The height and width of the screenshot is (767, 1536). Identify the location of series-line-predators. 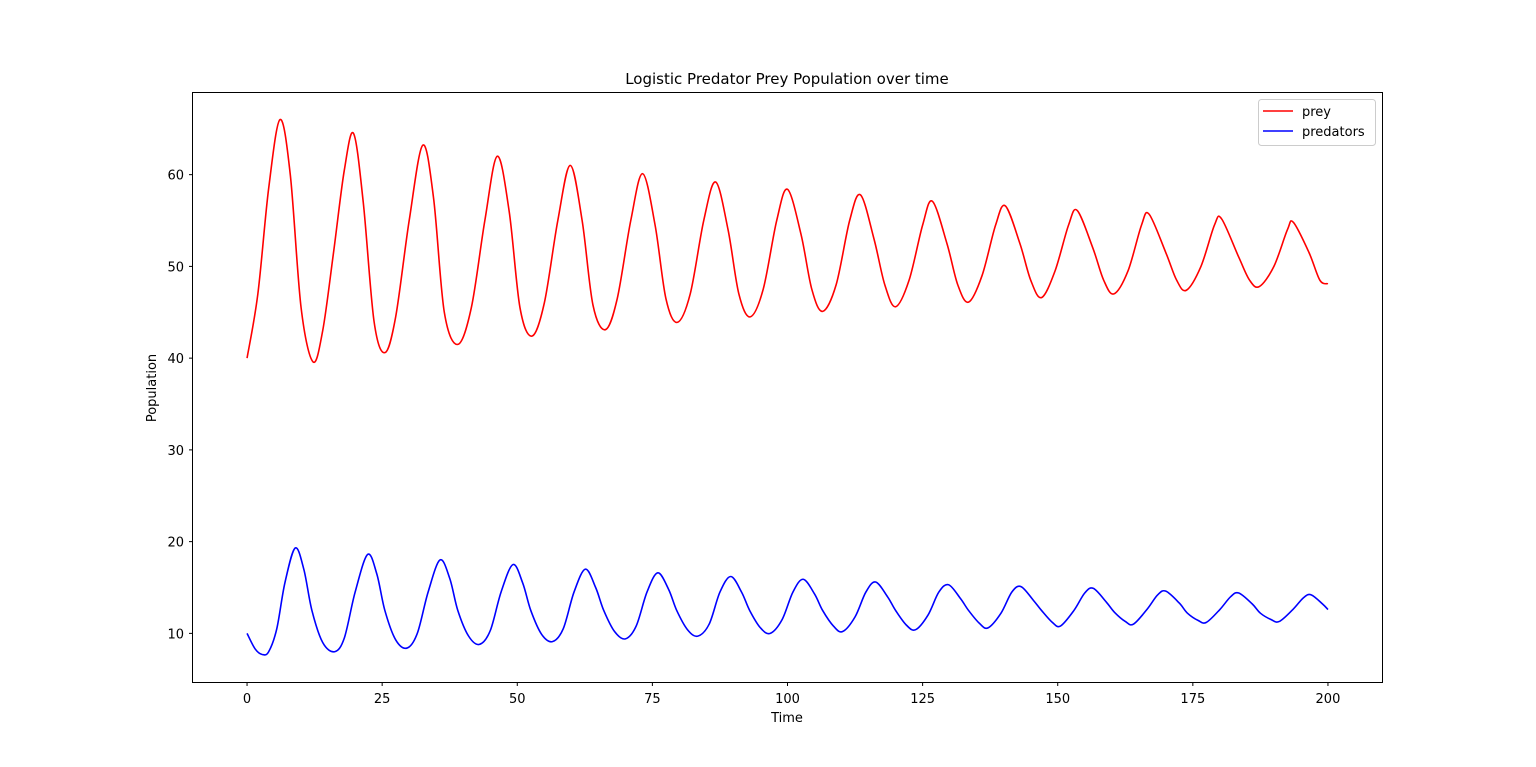
(787, 601).